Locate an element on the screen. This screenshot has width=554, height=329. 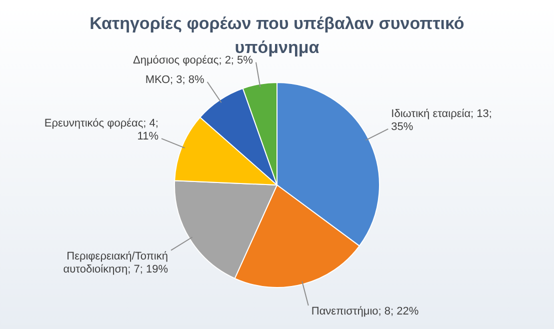
slice-label: Ιδιωτική εταιρεία; 13; 35% is located at coordinates (441, 120).